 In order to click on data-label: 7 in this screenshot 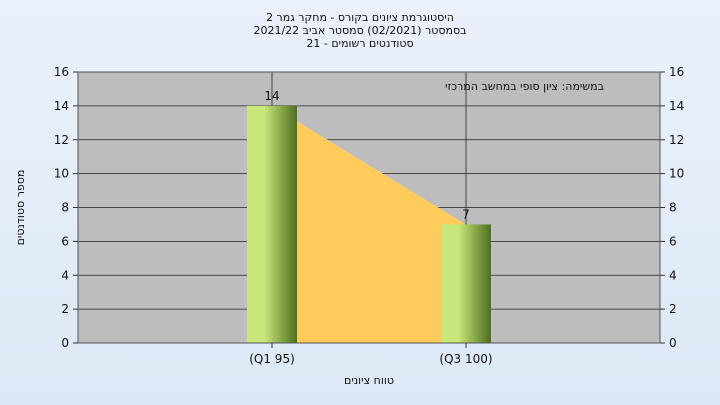, I will do `click(466, 214)`.